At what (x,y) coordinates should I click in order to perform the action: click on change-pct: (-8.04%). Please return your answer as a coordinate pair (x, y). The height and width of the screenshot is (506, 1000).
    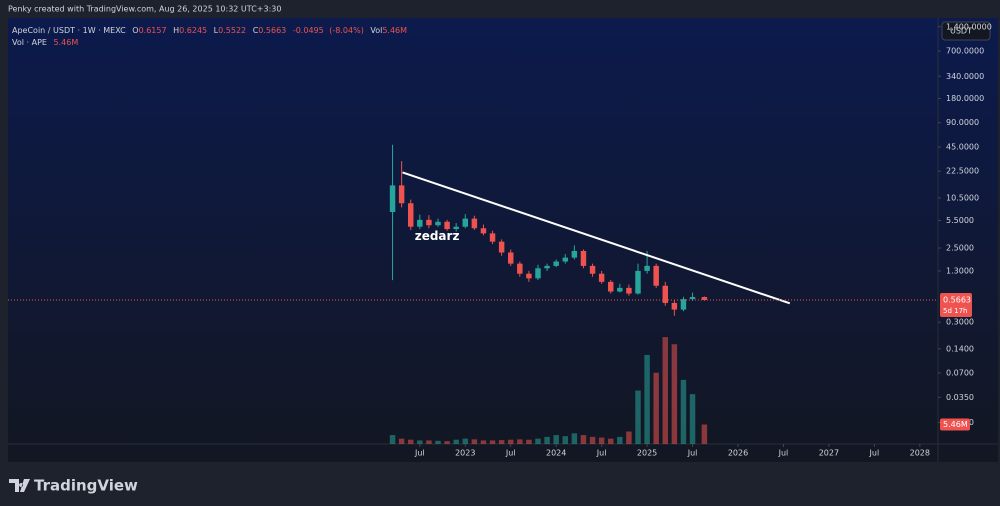
    Looking at the image, I should click on (346, 30).